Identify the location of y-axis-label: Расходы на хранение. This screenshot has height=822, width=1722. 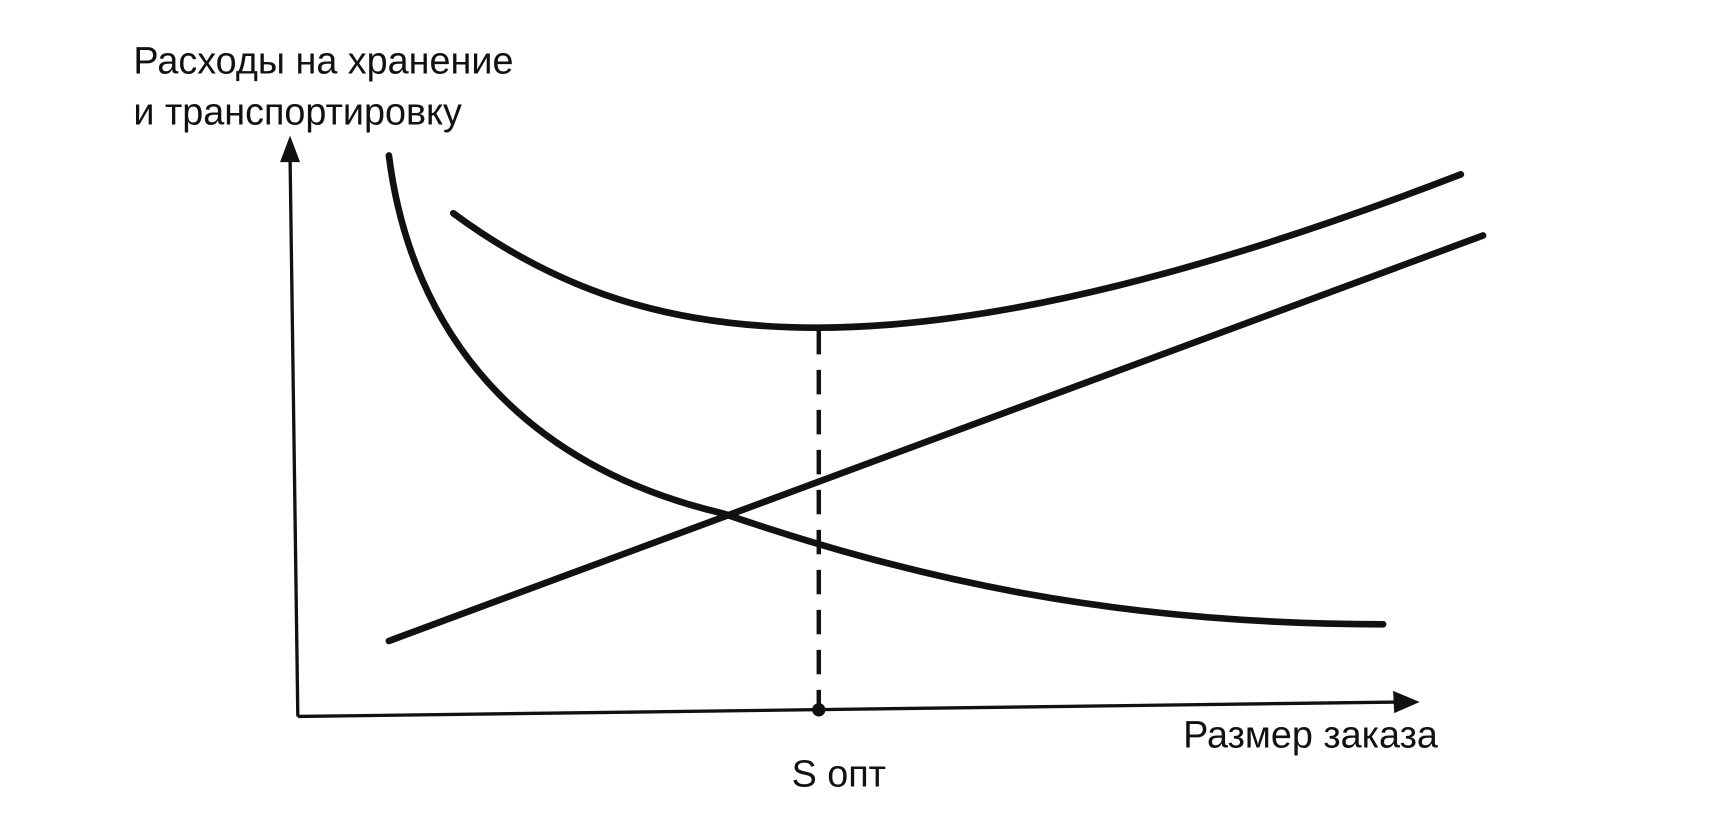
(323, 61).